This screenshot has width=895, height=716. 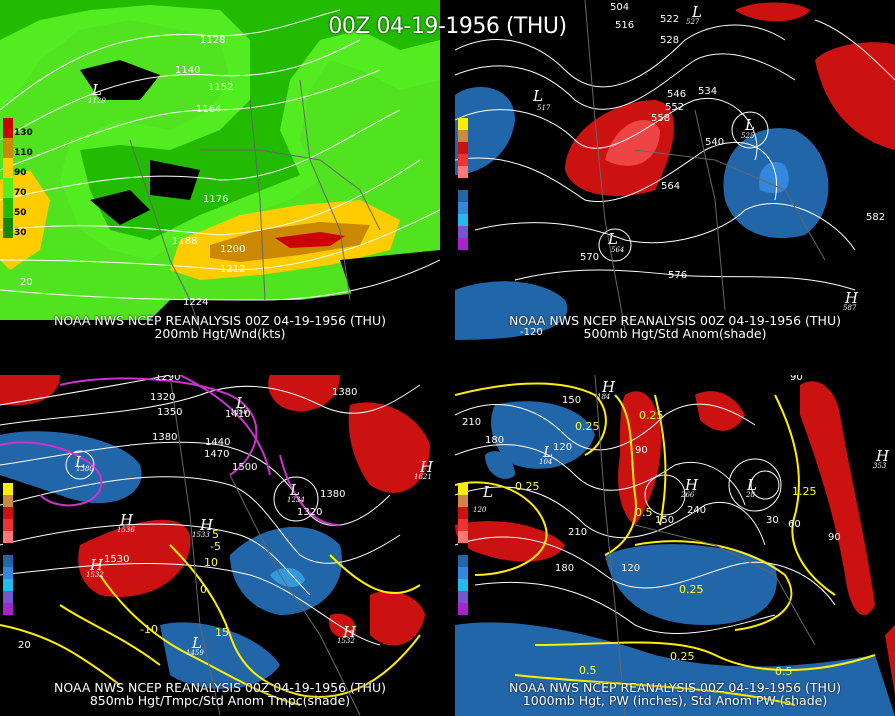 What do you see at coordinates (220, 333) in the screenshot?
I see `panel-caption-line2: 200mb Hgt/Wnd(kts)` at bounding box center [220, 333].